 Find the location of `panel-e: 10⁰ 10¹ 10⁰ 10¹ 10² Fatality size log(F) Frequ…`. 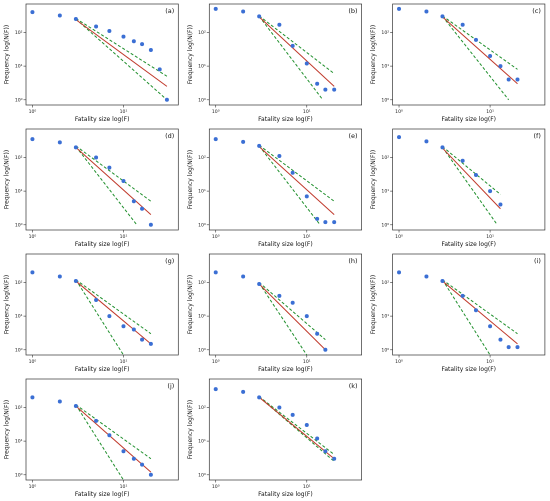

panel-e: 10⁰ 10¹ 10⁰ 10¹ 10² Fatality size log(F) Frequ… is located at coordinates (274, 188).